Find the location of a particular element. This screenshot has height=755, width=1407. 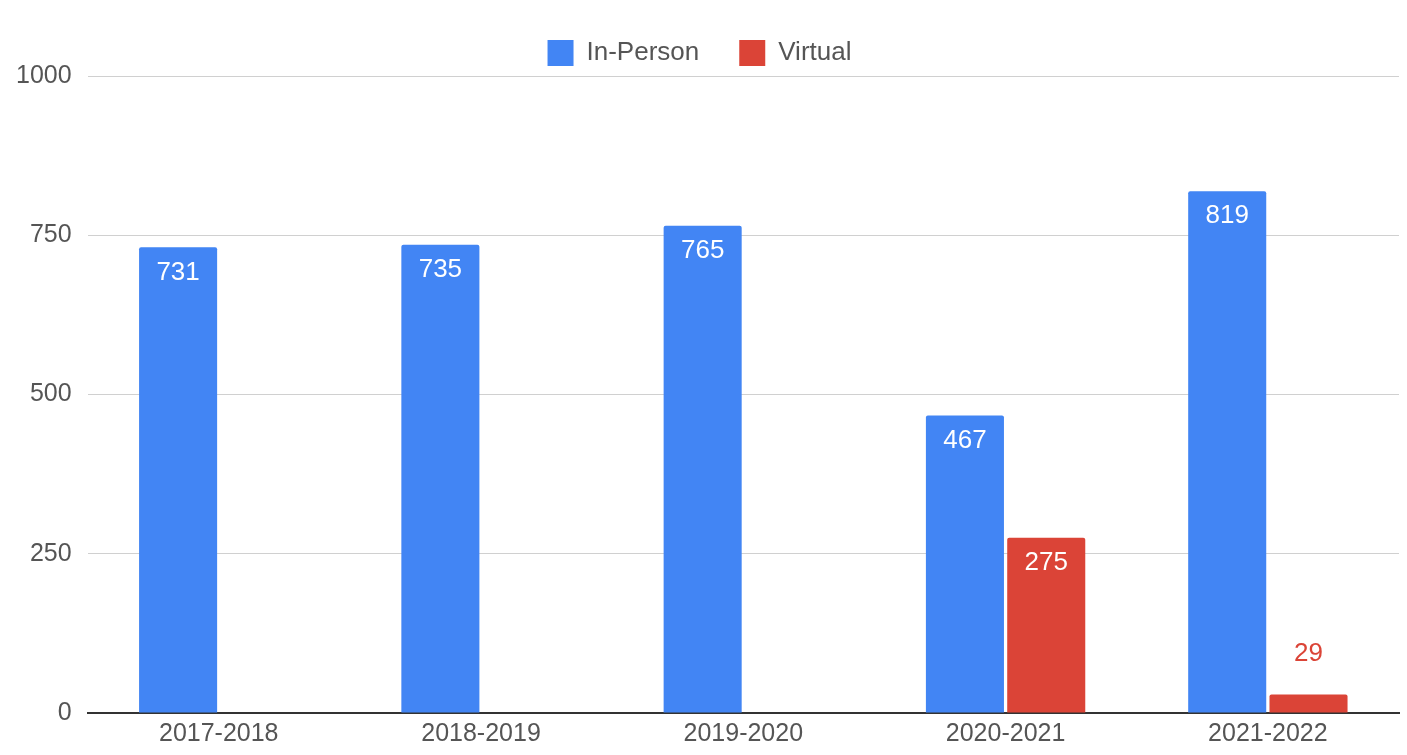

data-label: 467 is located at coordinates (965, 438).